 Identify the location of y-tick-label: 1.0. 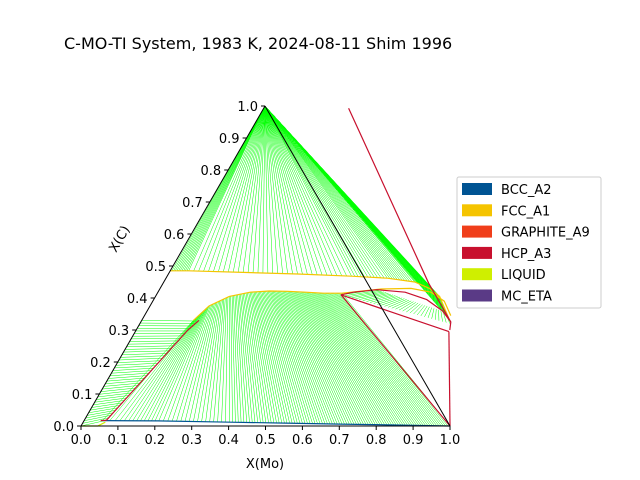
(247, 107).